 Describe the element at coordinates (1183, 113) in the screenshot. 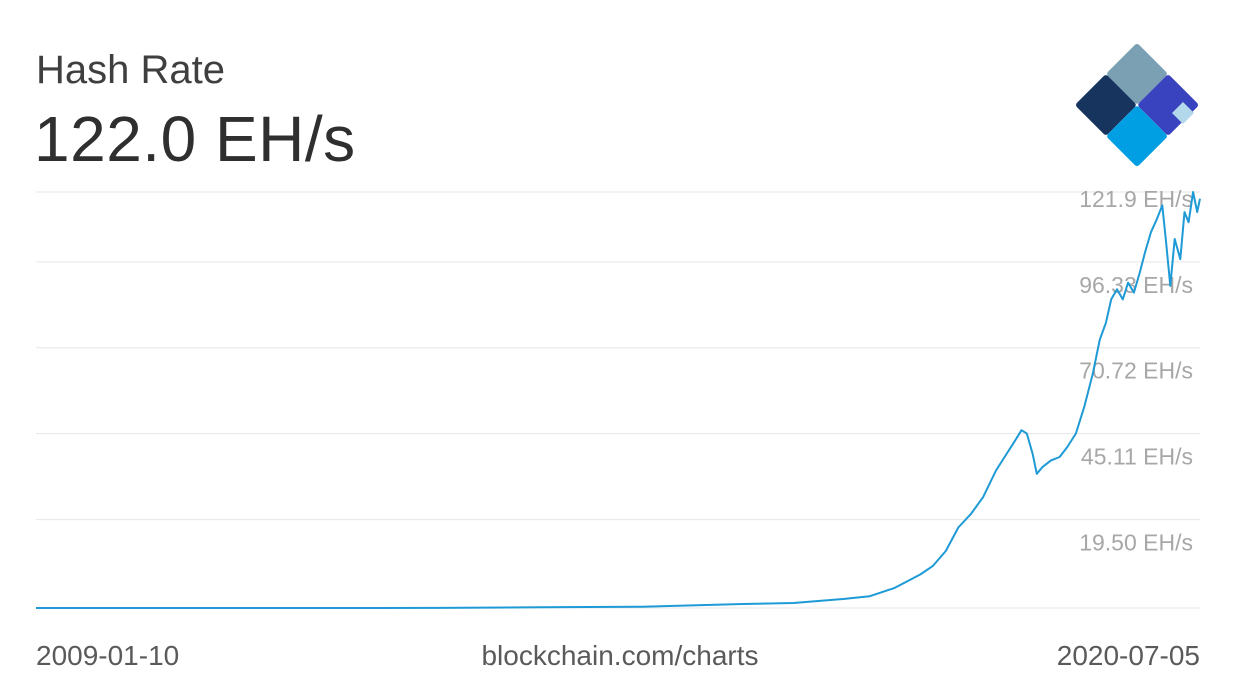

I see `logo-tile-light` at that location.